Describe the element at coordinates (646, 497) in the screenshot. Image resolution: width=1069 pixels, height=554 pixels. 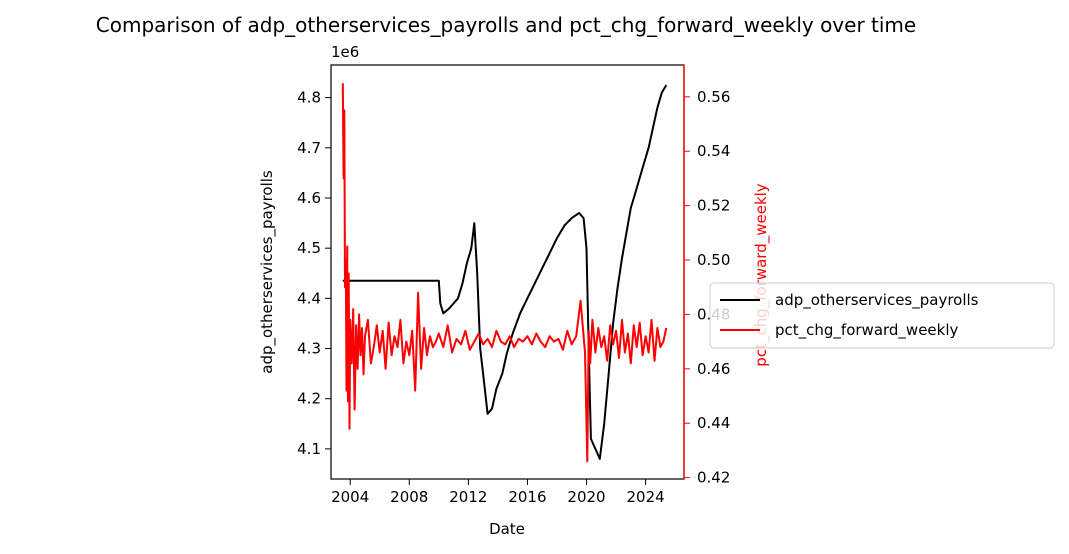
I see `x-tick-label: 2024` at that location.